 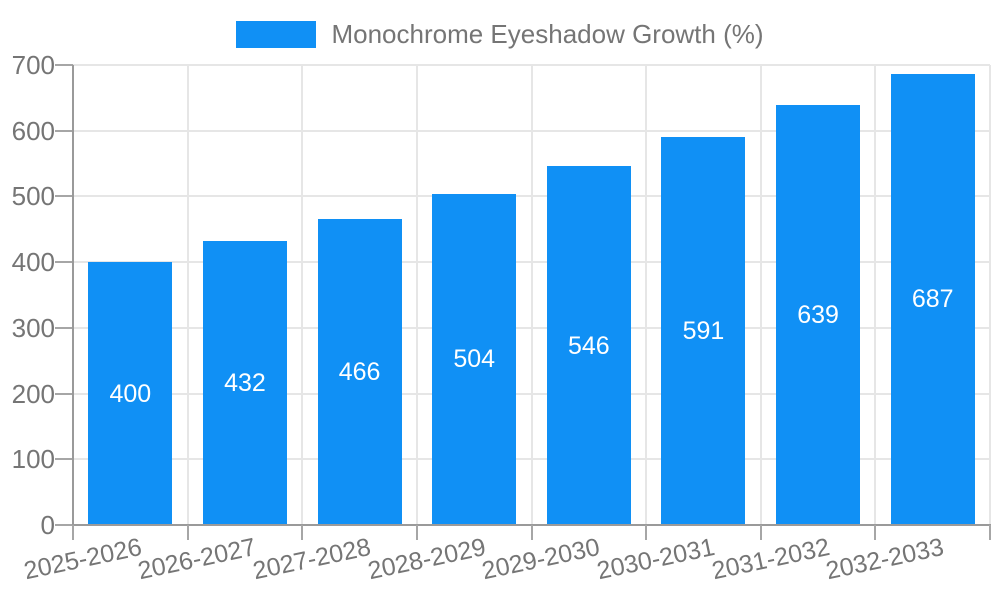 What do you see at coordinates (197, 559) in the screenshot?
I see `x-axis-tick-label: 2026-2027` at bounding box center [197, 559].